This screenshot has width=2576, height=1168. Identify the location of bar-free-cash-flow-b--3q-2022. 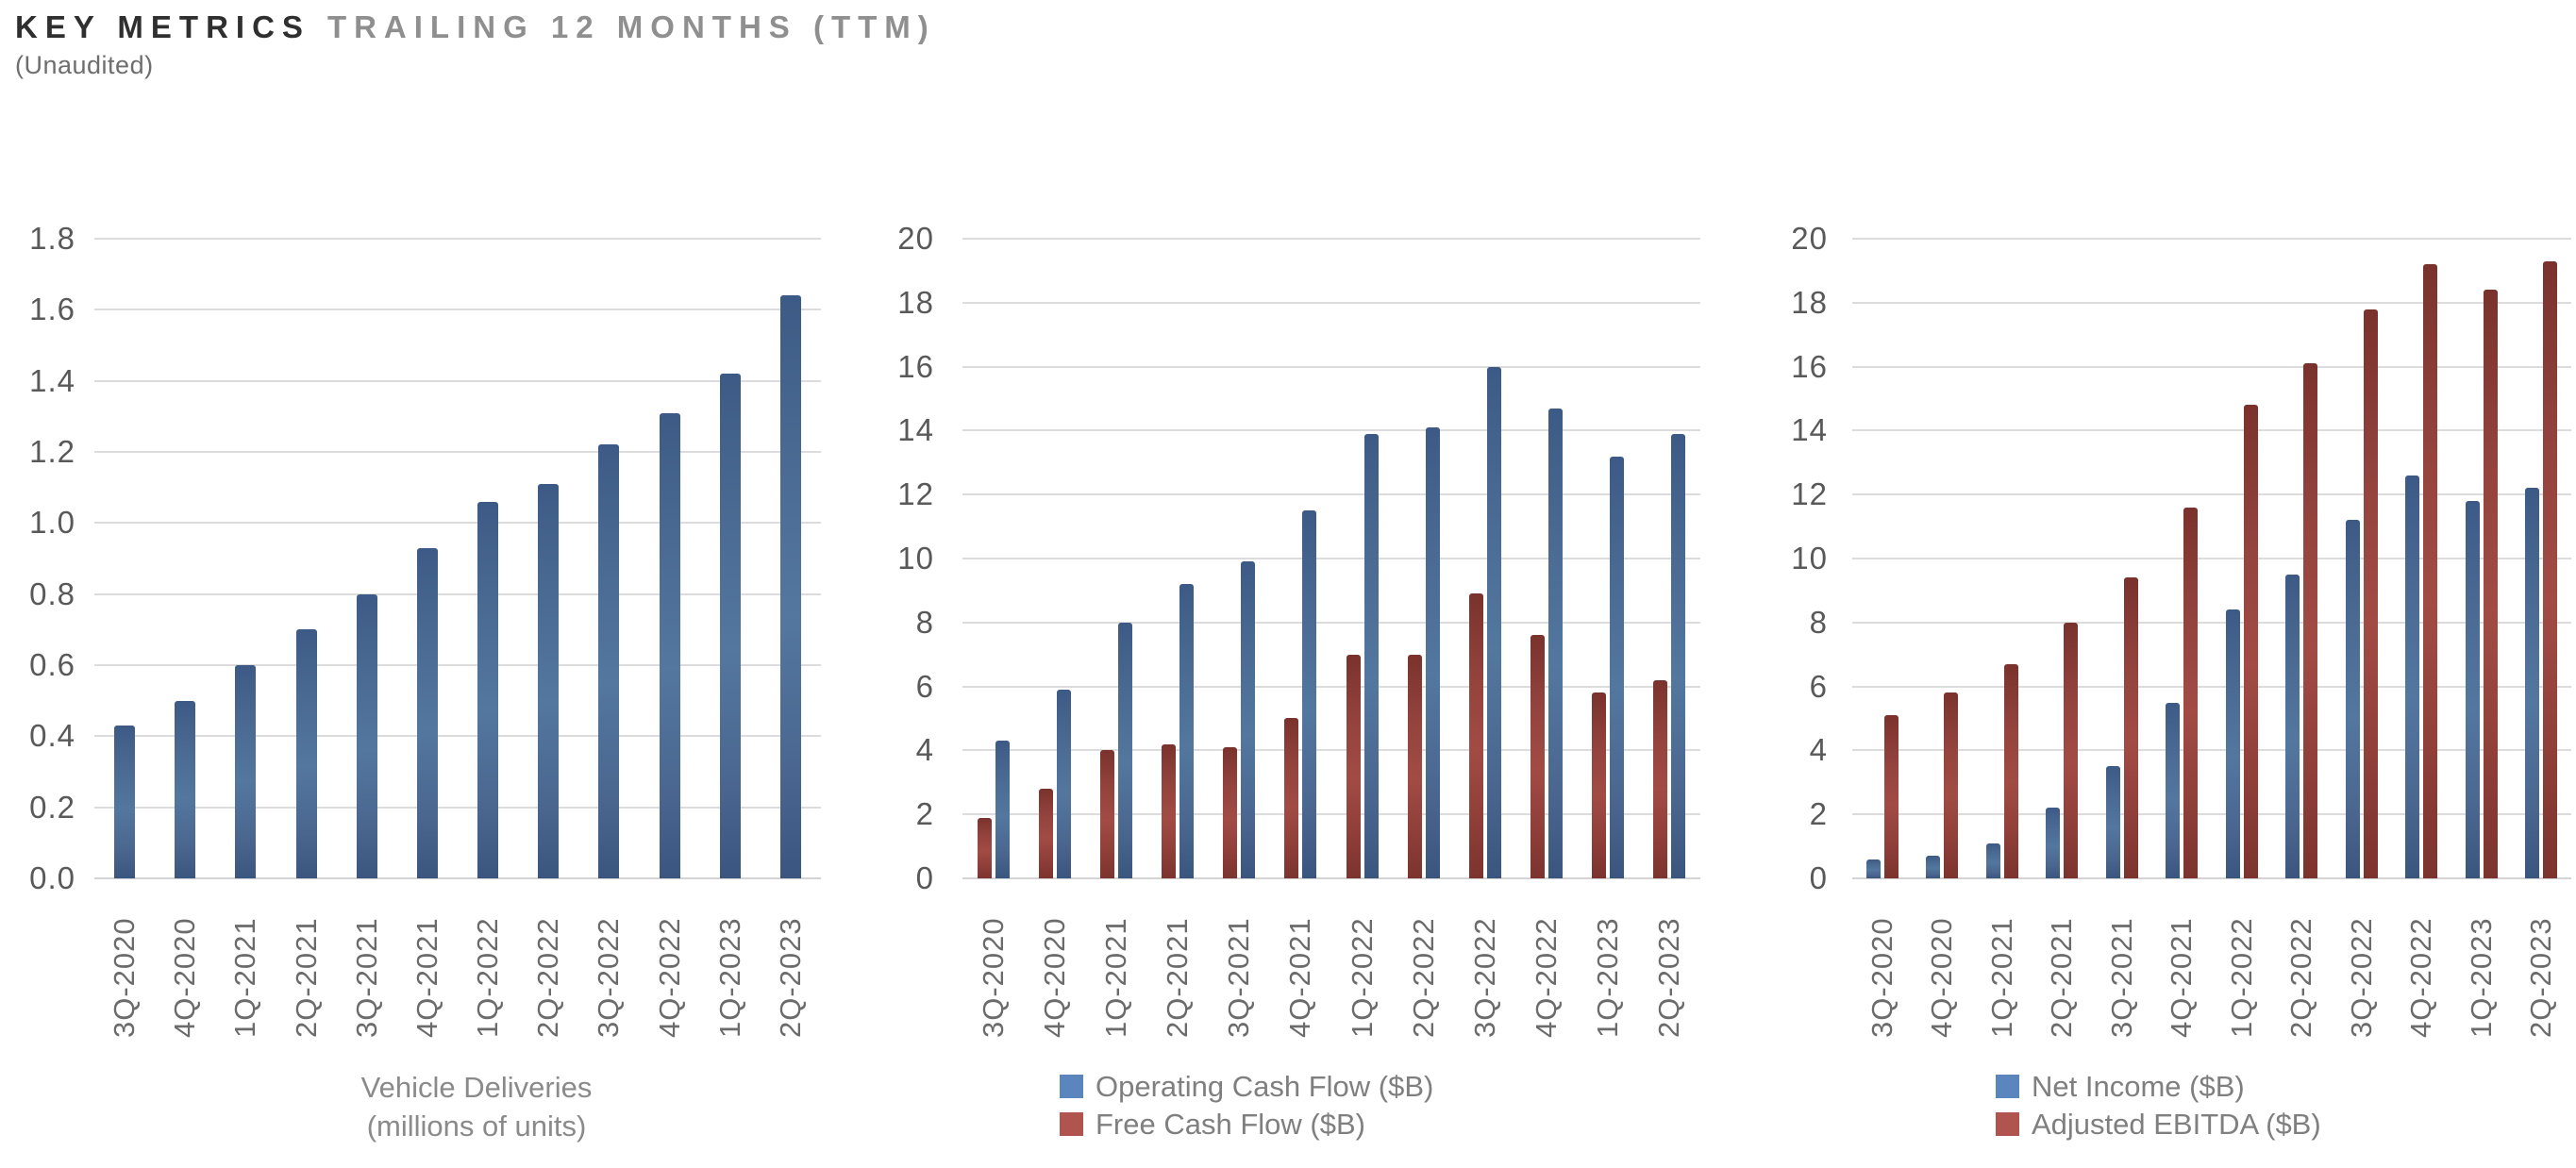
(1476, 736).